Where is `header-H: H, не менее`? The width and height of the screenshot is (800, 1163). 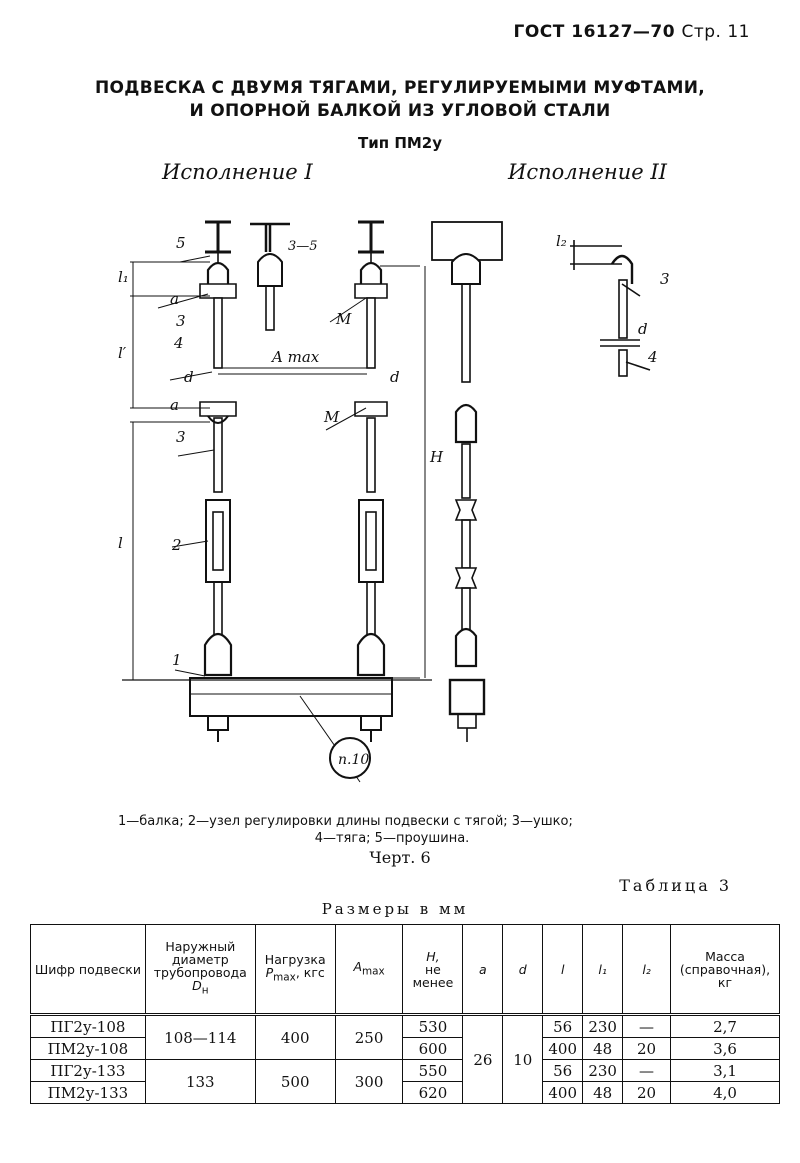 header-H: H, не менее is located at coordinates (433, 969).